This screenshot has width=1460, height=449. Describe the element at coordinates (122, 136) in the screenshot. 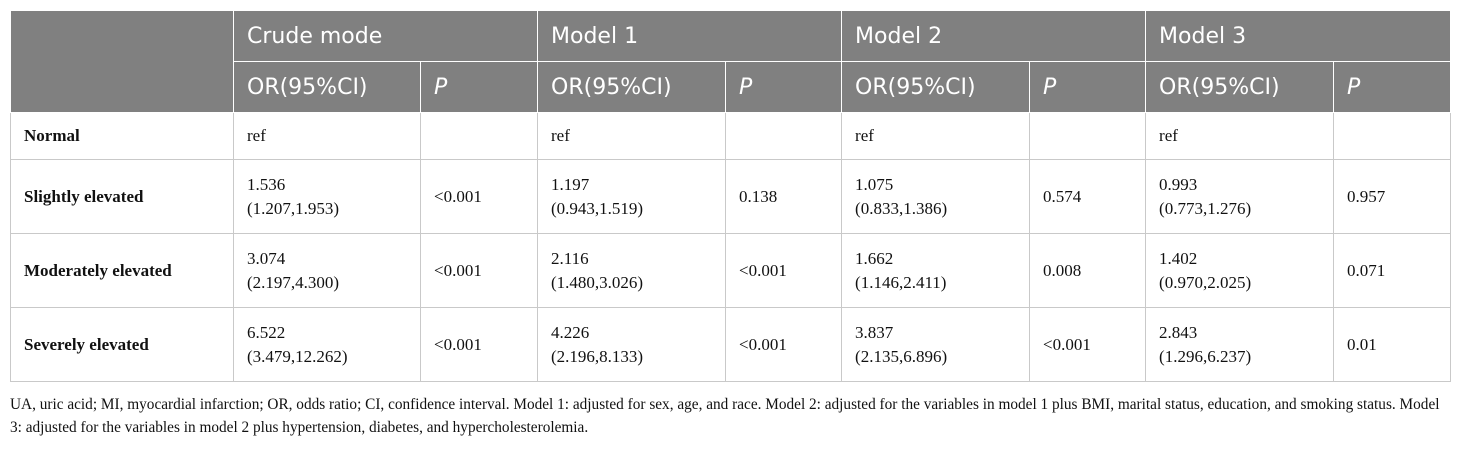

I see `row-label: Normal` at that location.